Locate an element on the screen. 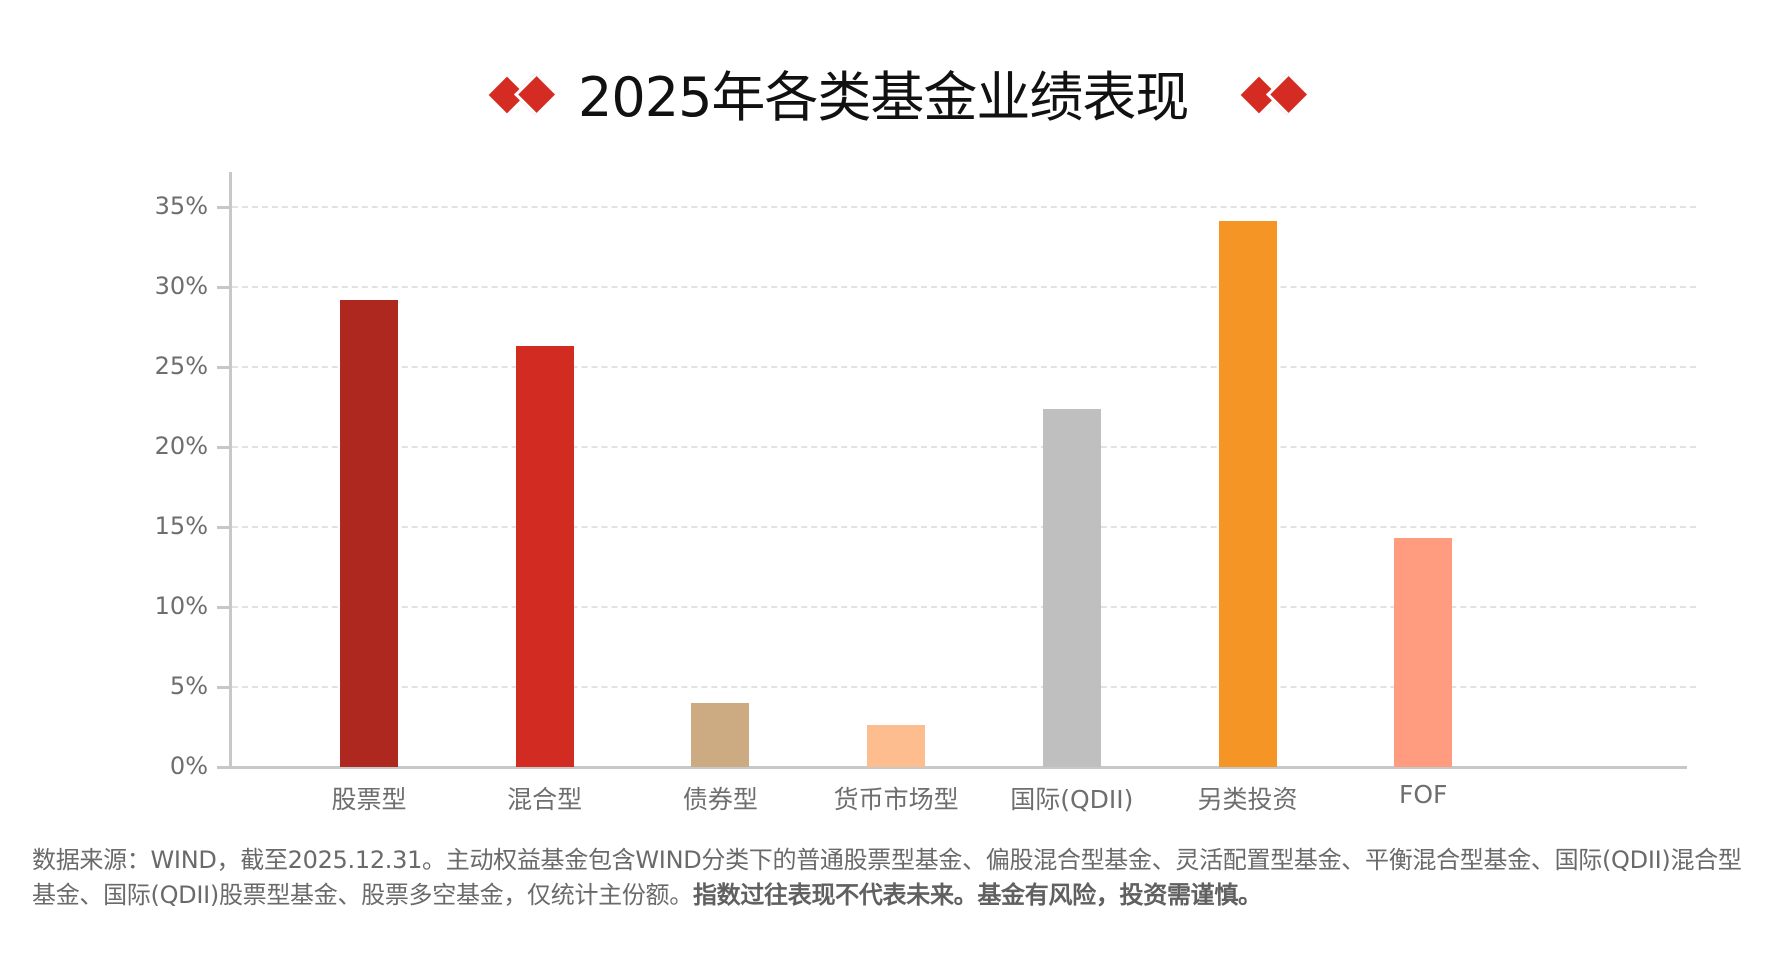 The width and height of the screenshot is (1789, 970). x-tick-label: 债券型 is located at coordinates (720, 799).